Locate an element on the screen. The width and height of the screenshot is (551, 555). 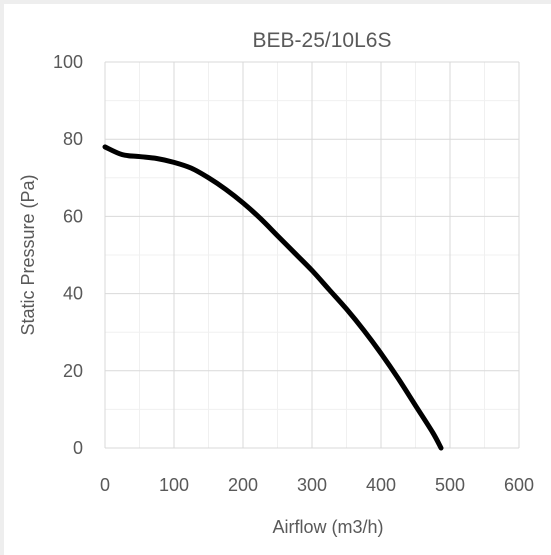
x-tick-label: 600 is located at coordinates (519, 485).